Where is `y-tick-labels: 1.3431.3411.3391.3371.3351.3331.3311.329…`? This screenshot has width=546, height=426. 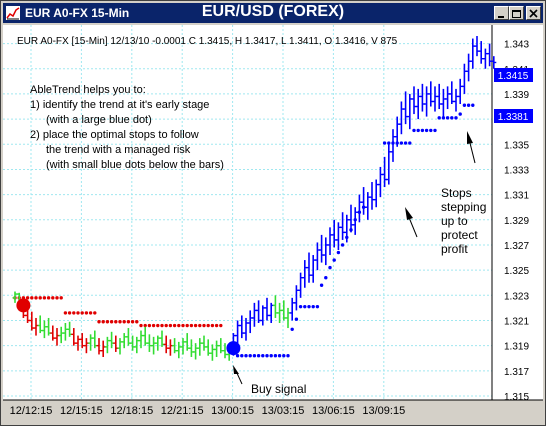 y-tick-labels: 1.3431.3411.3391.3371.3351.3331.3311.329… is located at coordinates (516, 221).